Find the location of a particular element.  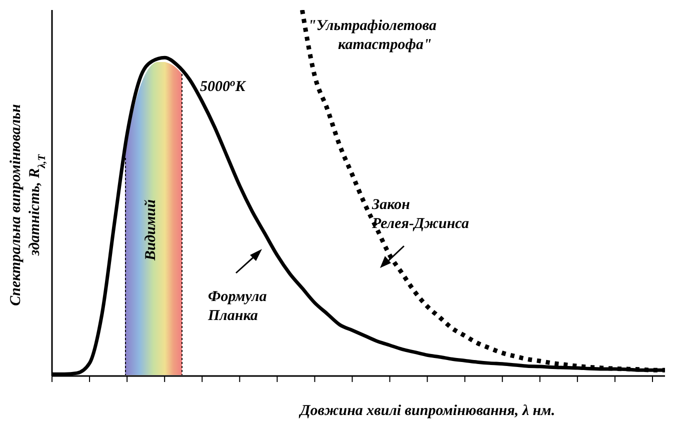

annotation: Видимий is located at coordinates (151, 230).